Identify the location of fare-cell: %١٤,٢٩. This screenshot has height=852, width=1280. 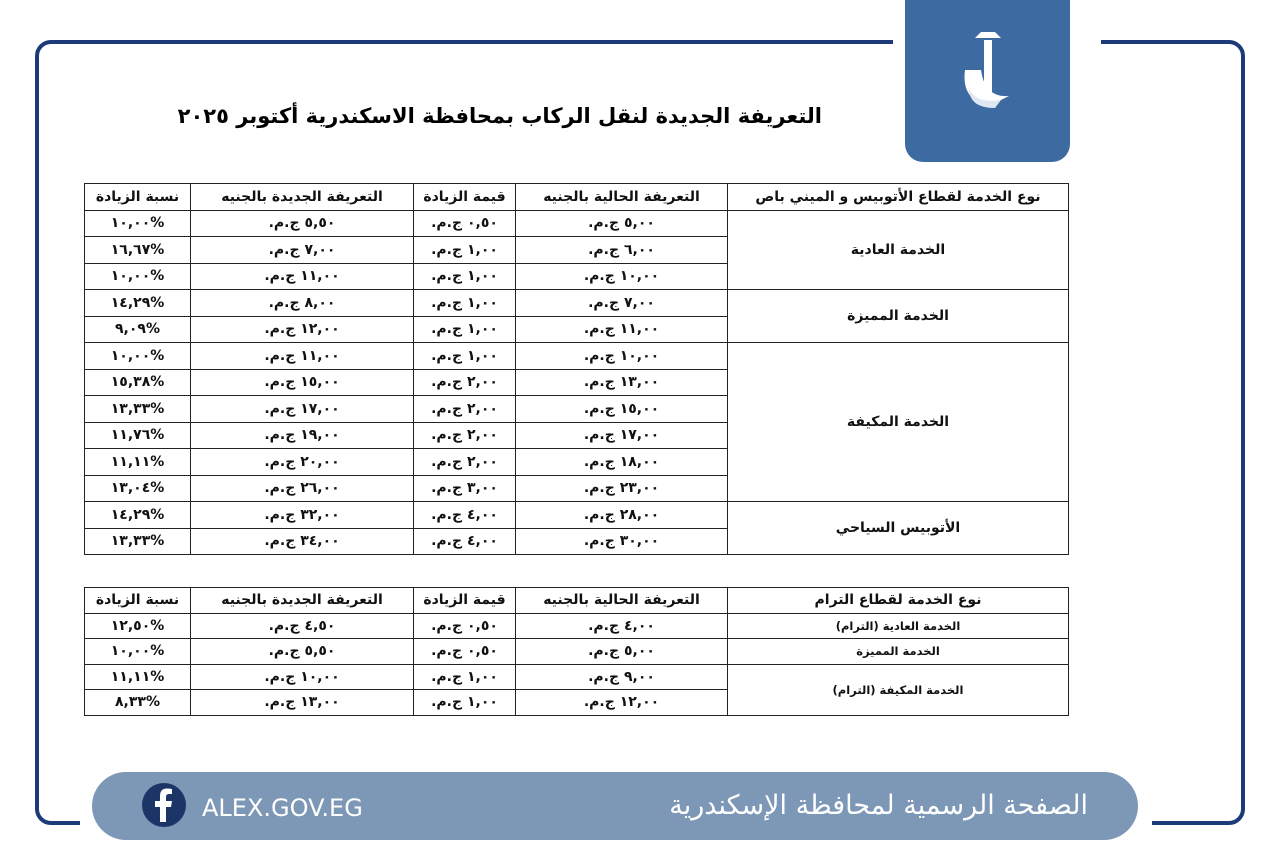
(137, 515).